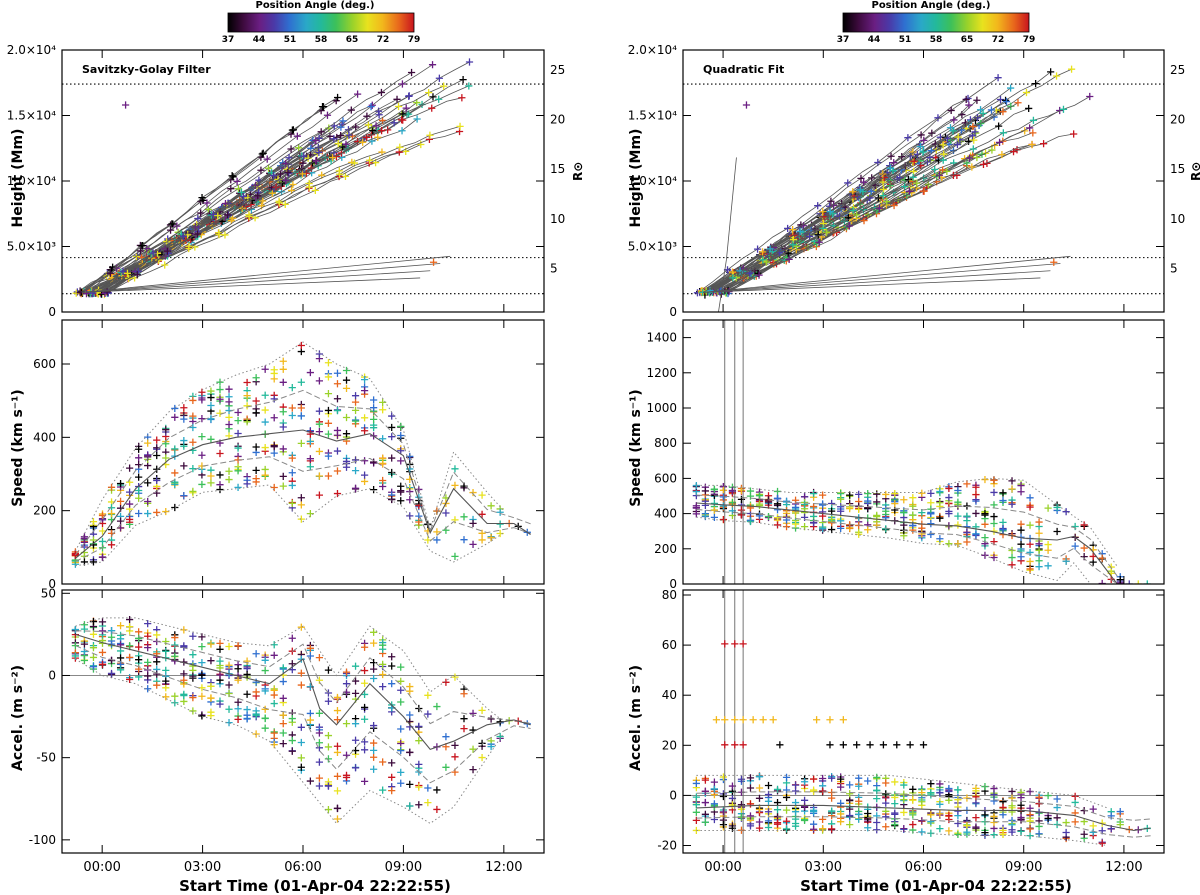 The image size is (1200, 895). I want to click on y2-tick-label: 5, so click(1174, 268).